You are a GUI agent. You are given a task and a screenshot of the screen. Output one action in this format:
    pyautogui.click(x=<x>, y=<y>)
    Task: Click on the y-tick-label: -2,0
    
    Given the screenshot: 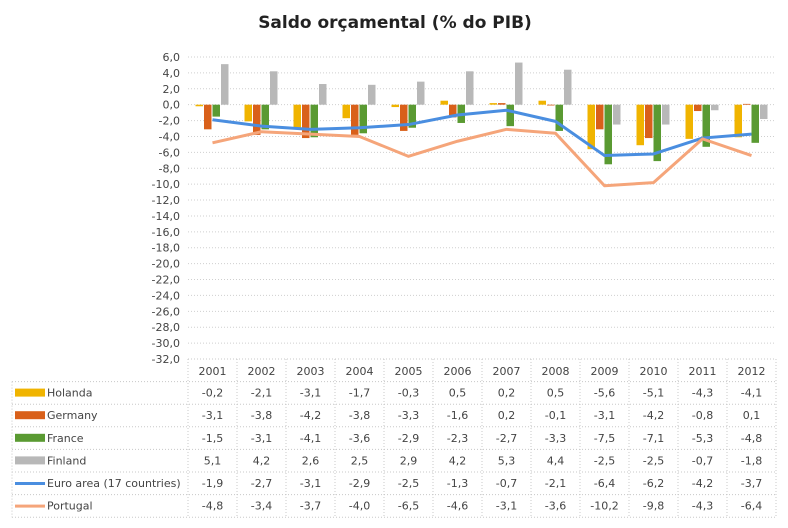 What is the action you would take?
    pyautogui.click(x=169, y=121)
    